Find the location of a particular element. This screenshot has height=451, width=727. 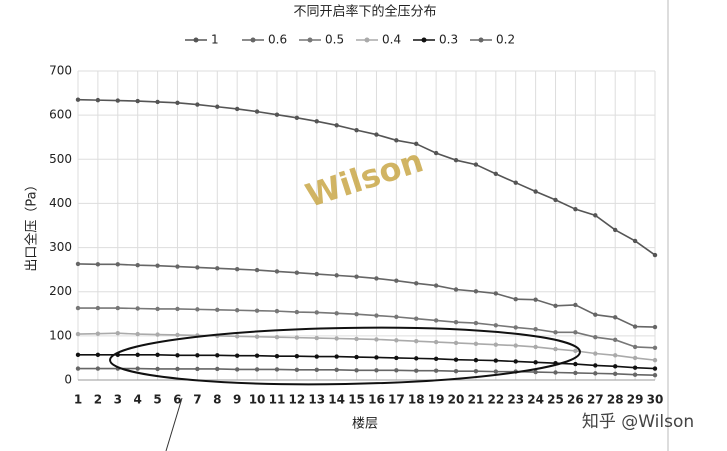

x-tick-label: 16 is located at coordinates (376, 400).